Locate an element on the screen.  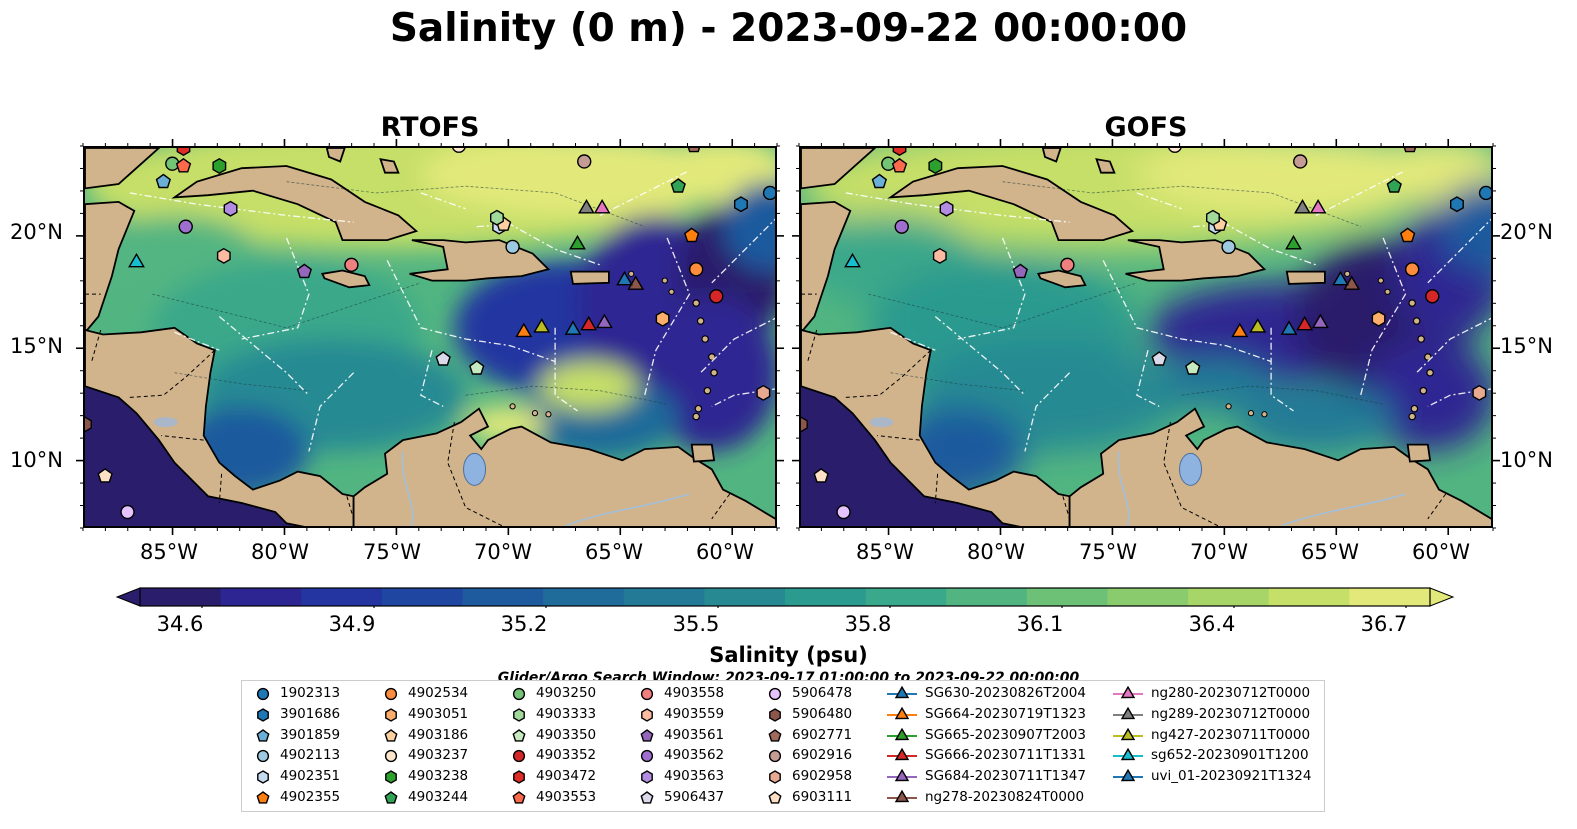
legend-item: 4903333 is located at coordinates (553, 714).